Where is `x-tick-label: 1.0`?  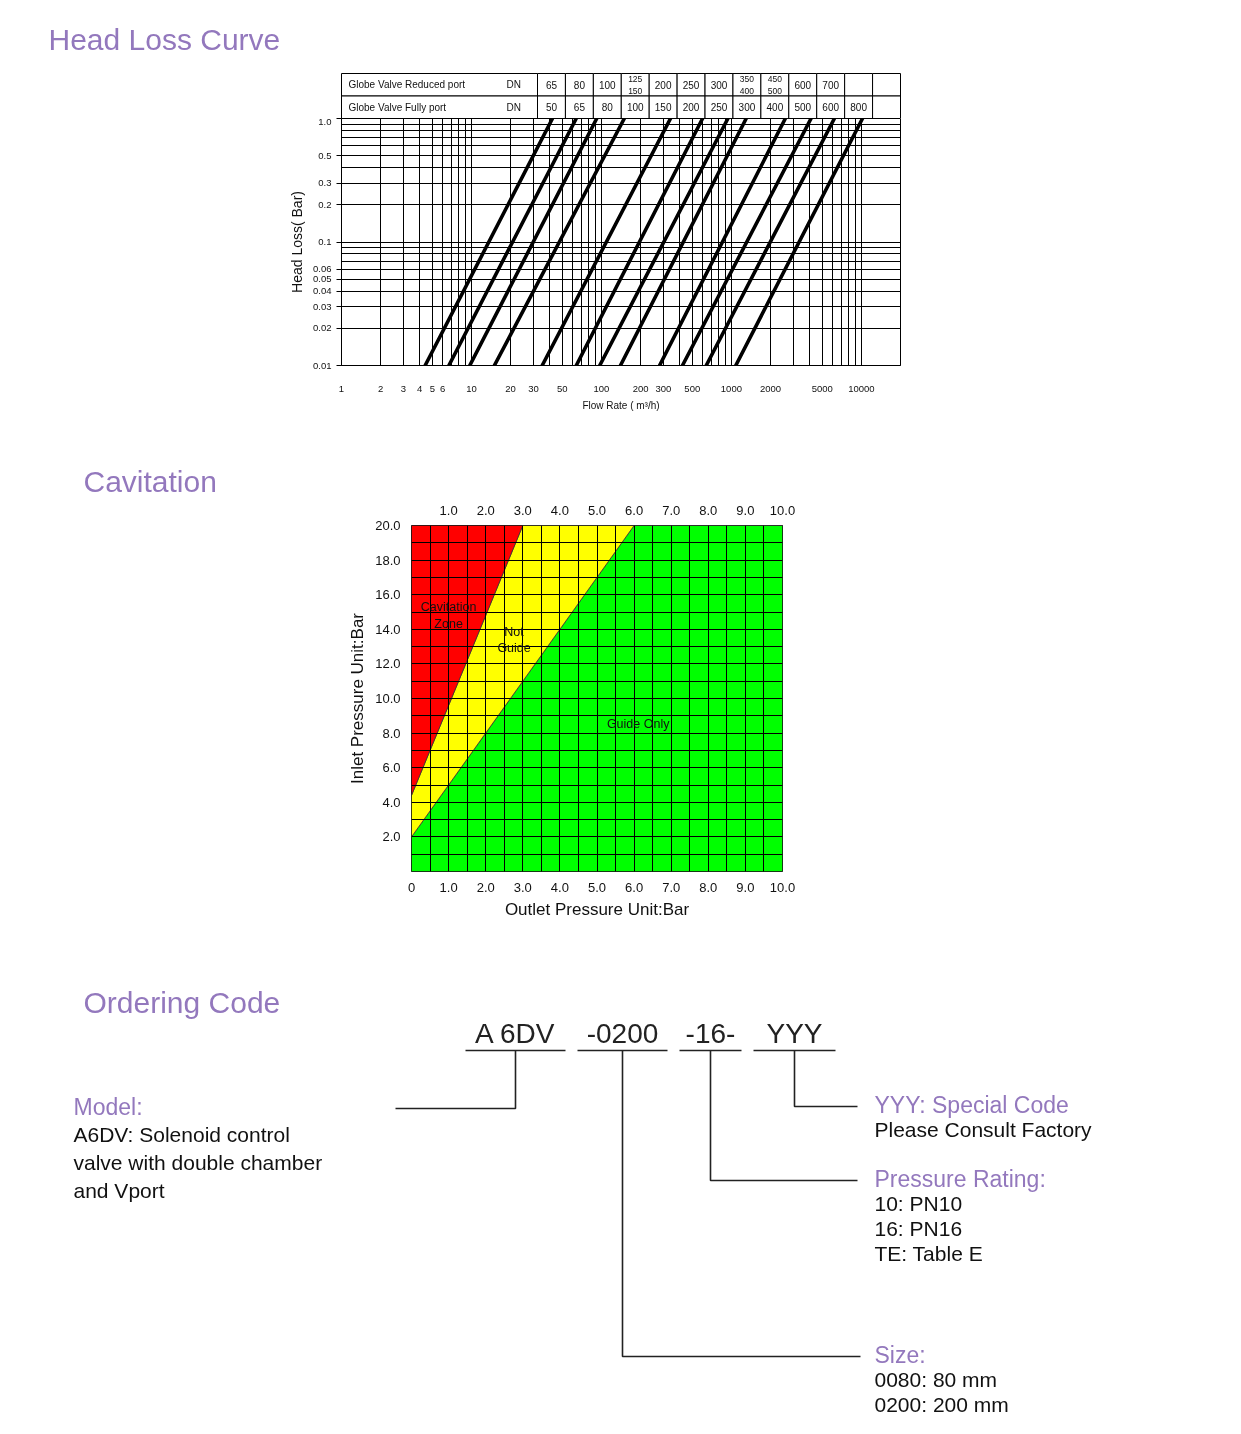 x-tick-label: 1.0 is located at coordinates (448, 887).